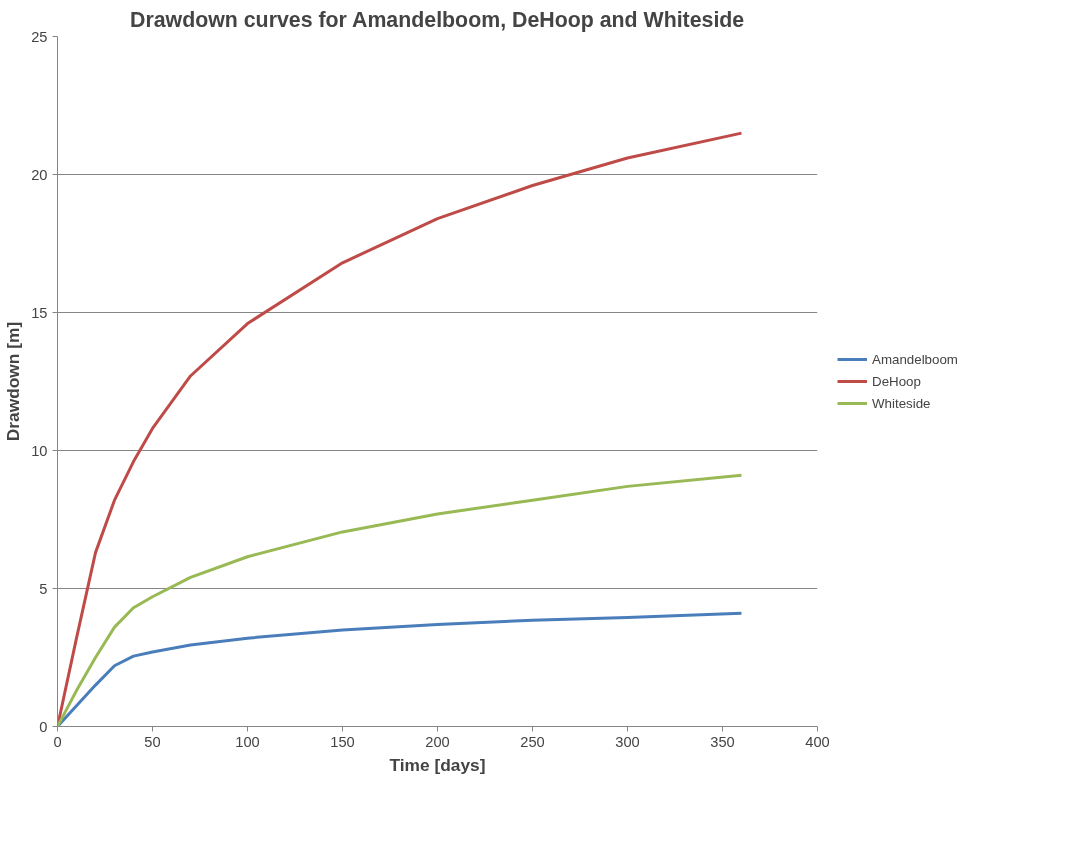  What do you see at coordinates (13, 381) in the screenshot?
I see `y-axis-title: Drawdown [m]` at bounding box center [13, 381].